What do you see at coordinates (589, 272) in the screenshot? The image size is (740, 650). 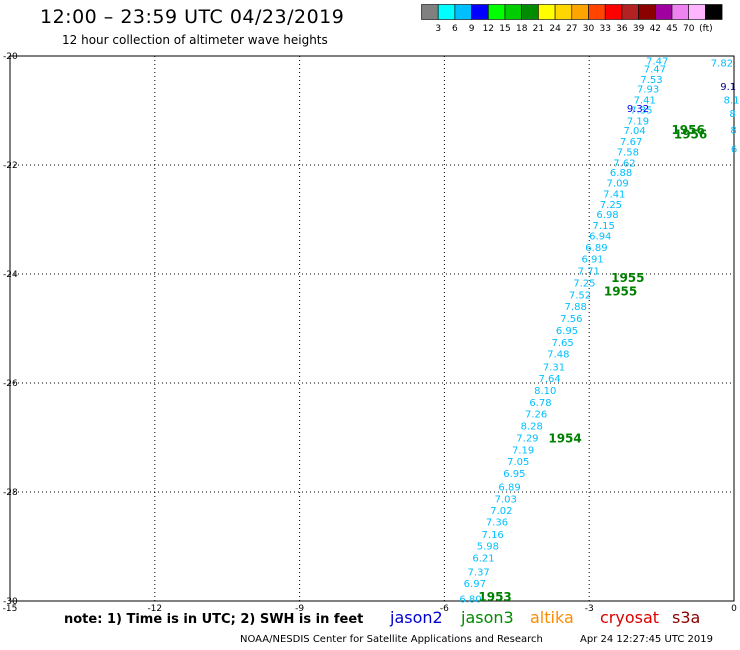 I see `swh-point: 7.71` at bounding box center [589, 272].